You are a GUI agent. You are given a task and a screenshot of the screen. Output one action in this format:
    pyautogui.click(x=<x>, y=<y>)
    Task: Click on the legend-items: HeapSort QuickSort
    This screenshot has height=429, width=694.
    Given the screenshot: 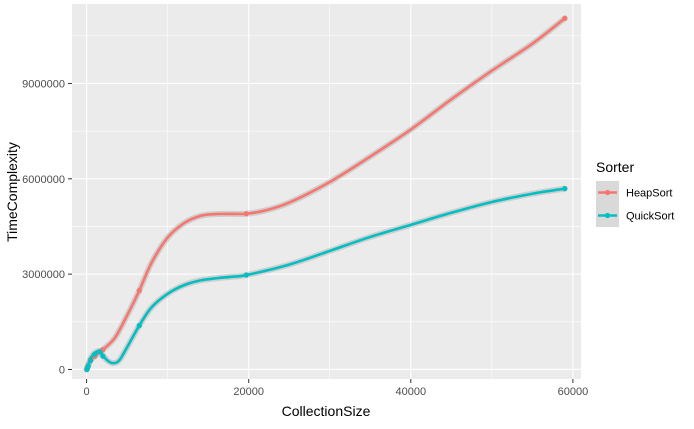 What is the action you would take?
    pyautogui.click(x=635, y=204)
    